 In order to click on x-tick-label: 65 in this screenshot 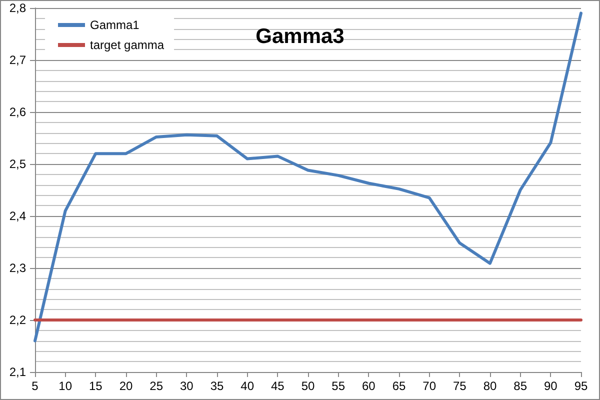, I will do `click(399, 386)`.